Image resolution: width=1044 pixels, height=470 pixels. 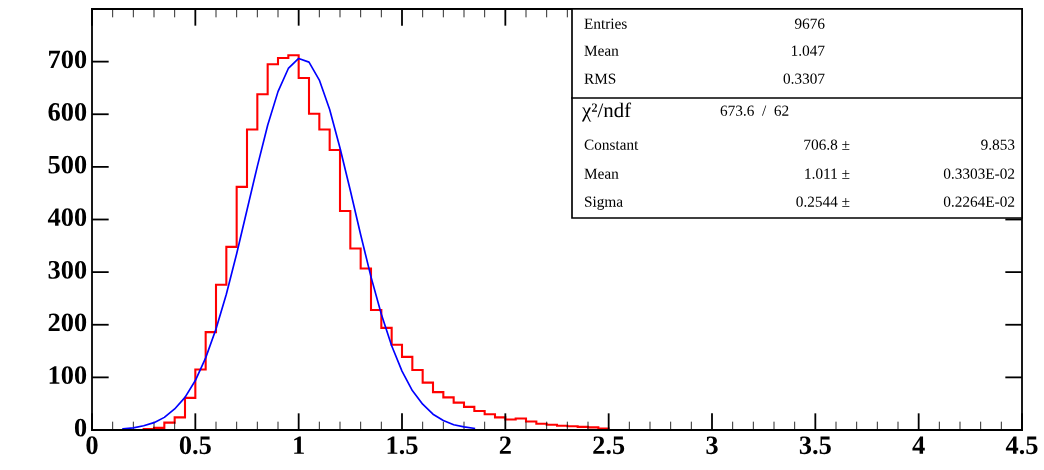 What do you see at coordinates (505, 445) in the screenshot?
I see `x-tick-label: 2` at bounding box center [505, 445].